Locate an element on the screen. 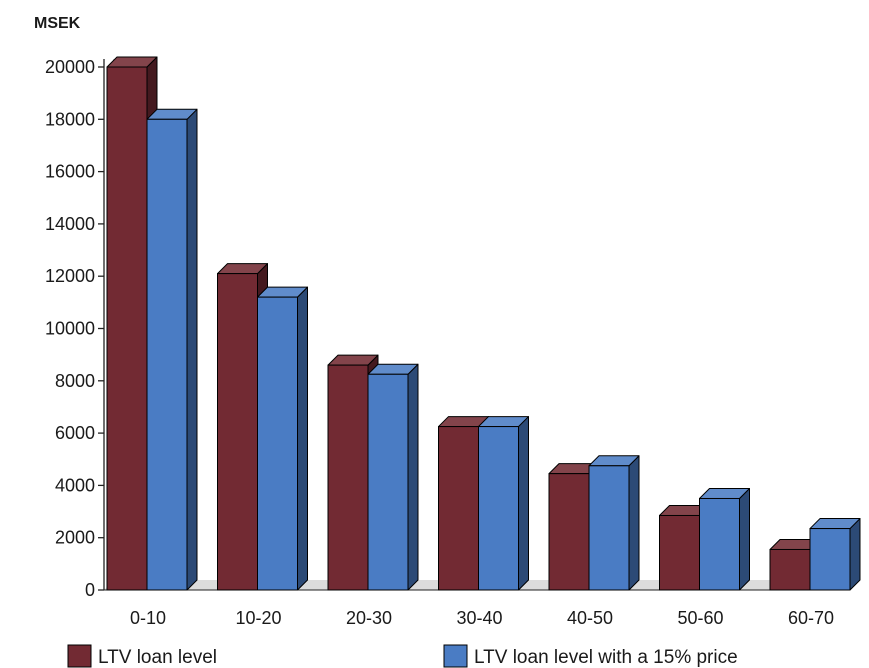 This screenshot has width=869, height=668. x-tick-label: 0-10 is located at coordinates (148, 618).